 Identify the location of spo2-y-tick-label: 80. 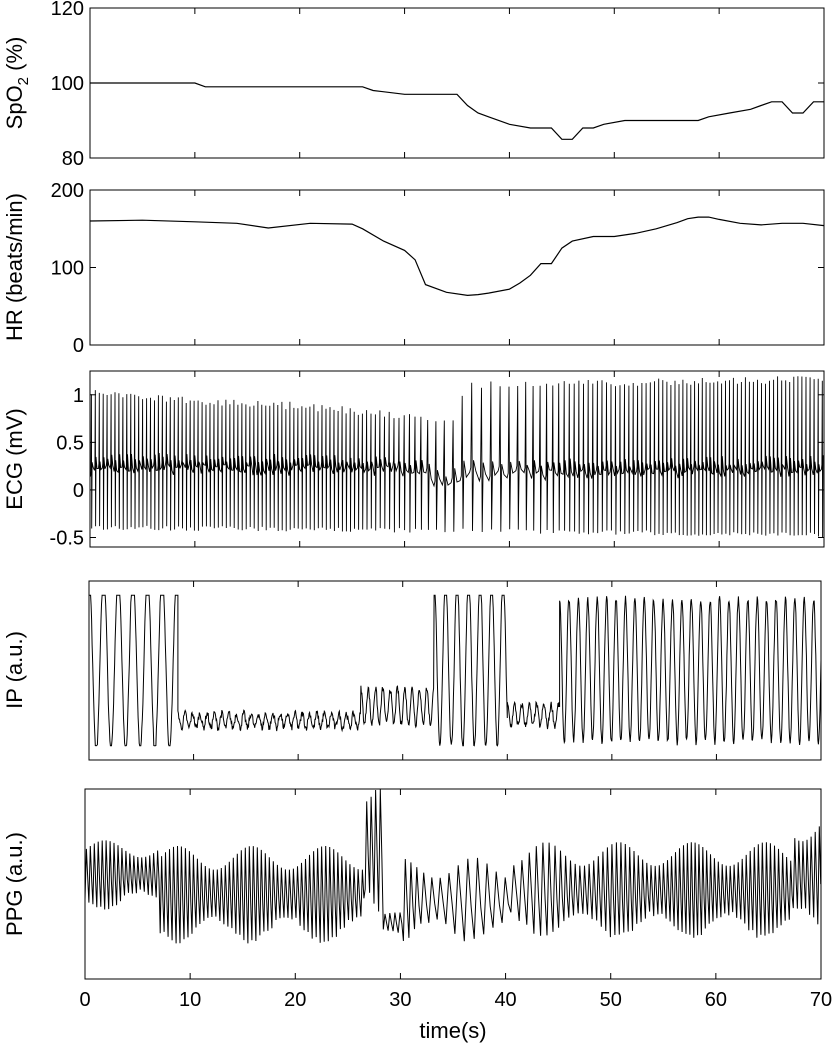
(73, 159).